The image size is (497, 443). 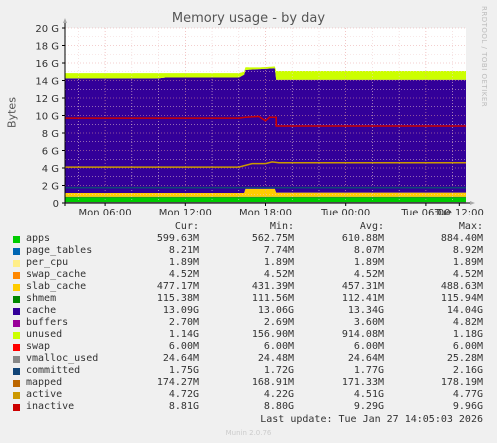 What do you see at coordinates (265, 121) in the screenshot?
I see `line-inactive` at bounding box center [265, 121].